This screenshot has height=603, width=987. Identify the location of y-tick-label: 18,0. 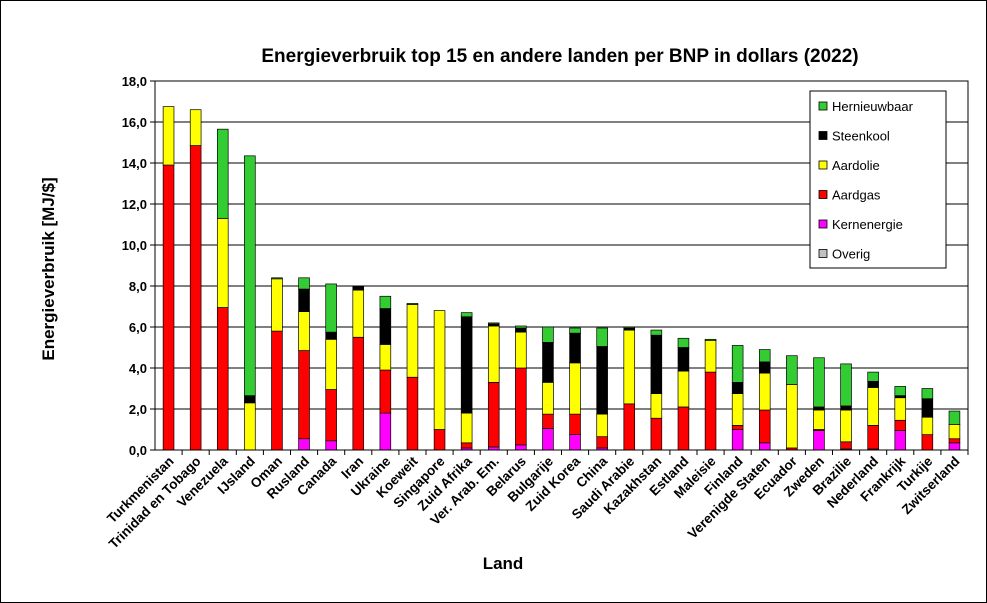
(134, 81).